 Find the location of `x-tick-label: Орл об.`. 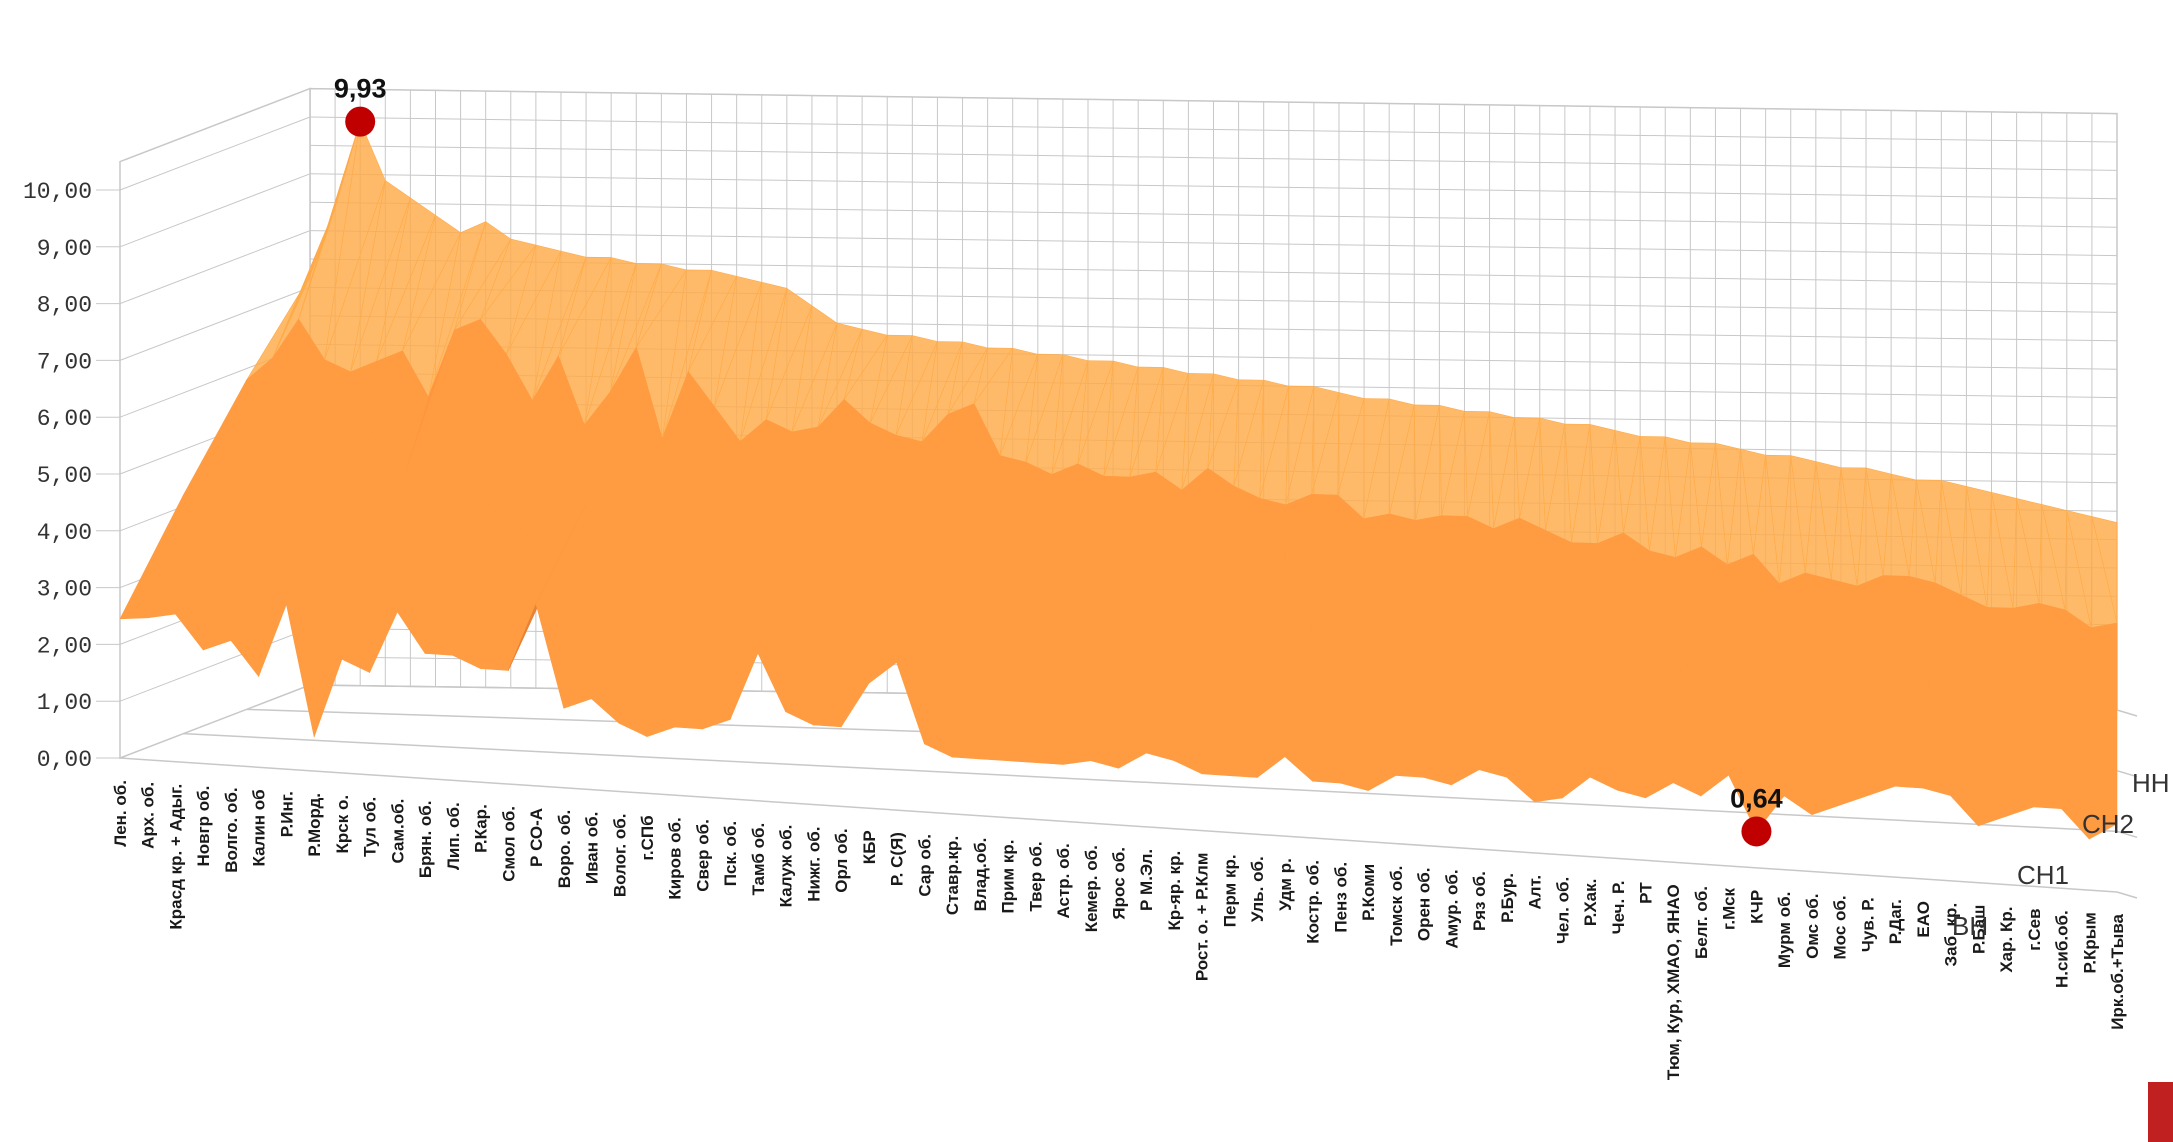

x-tick-label: Орл об. is located at coordinates (841, 860).